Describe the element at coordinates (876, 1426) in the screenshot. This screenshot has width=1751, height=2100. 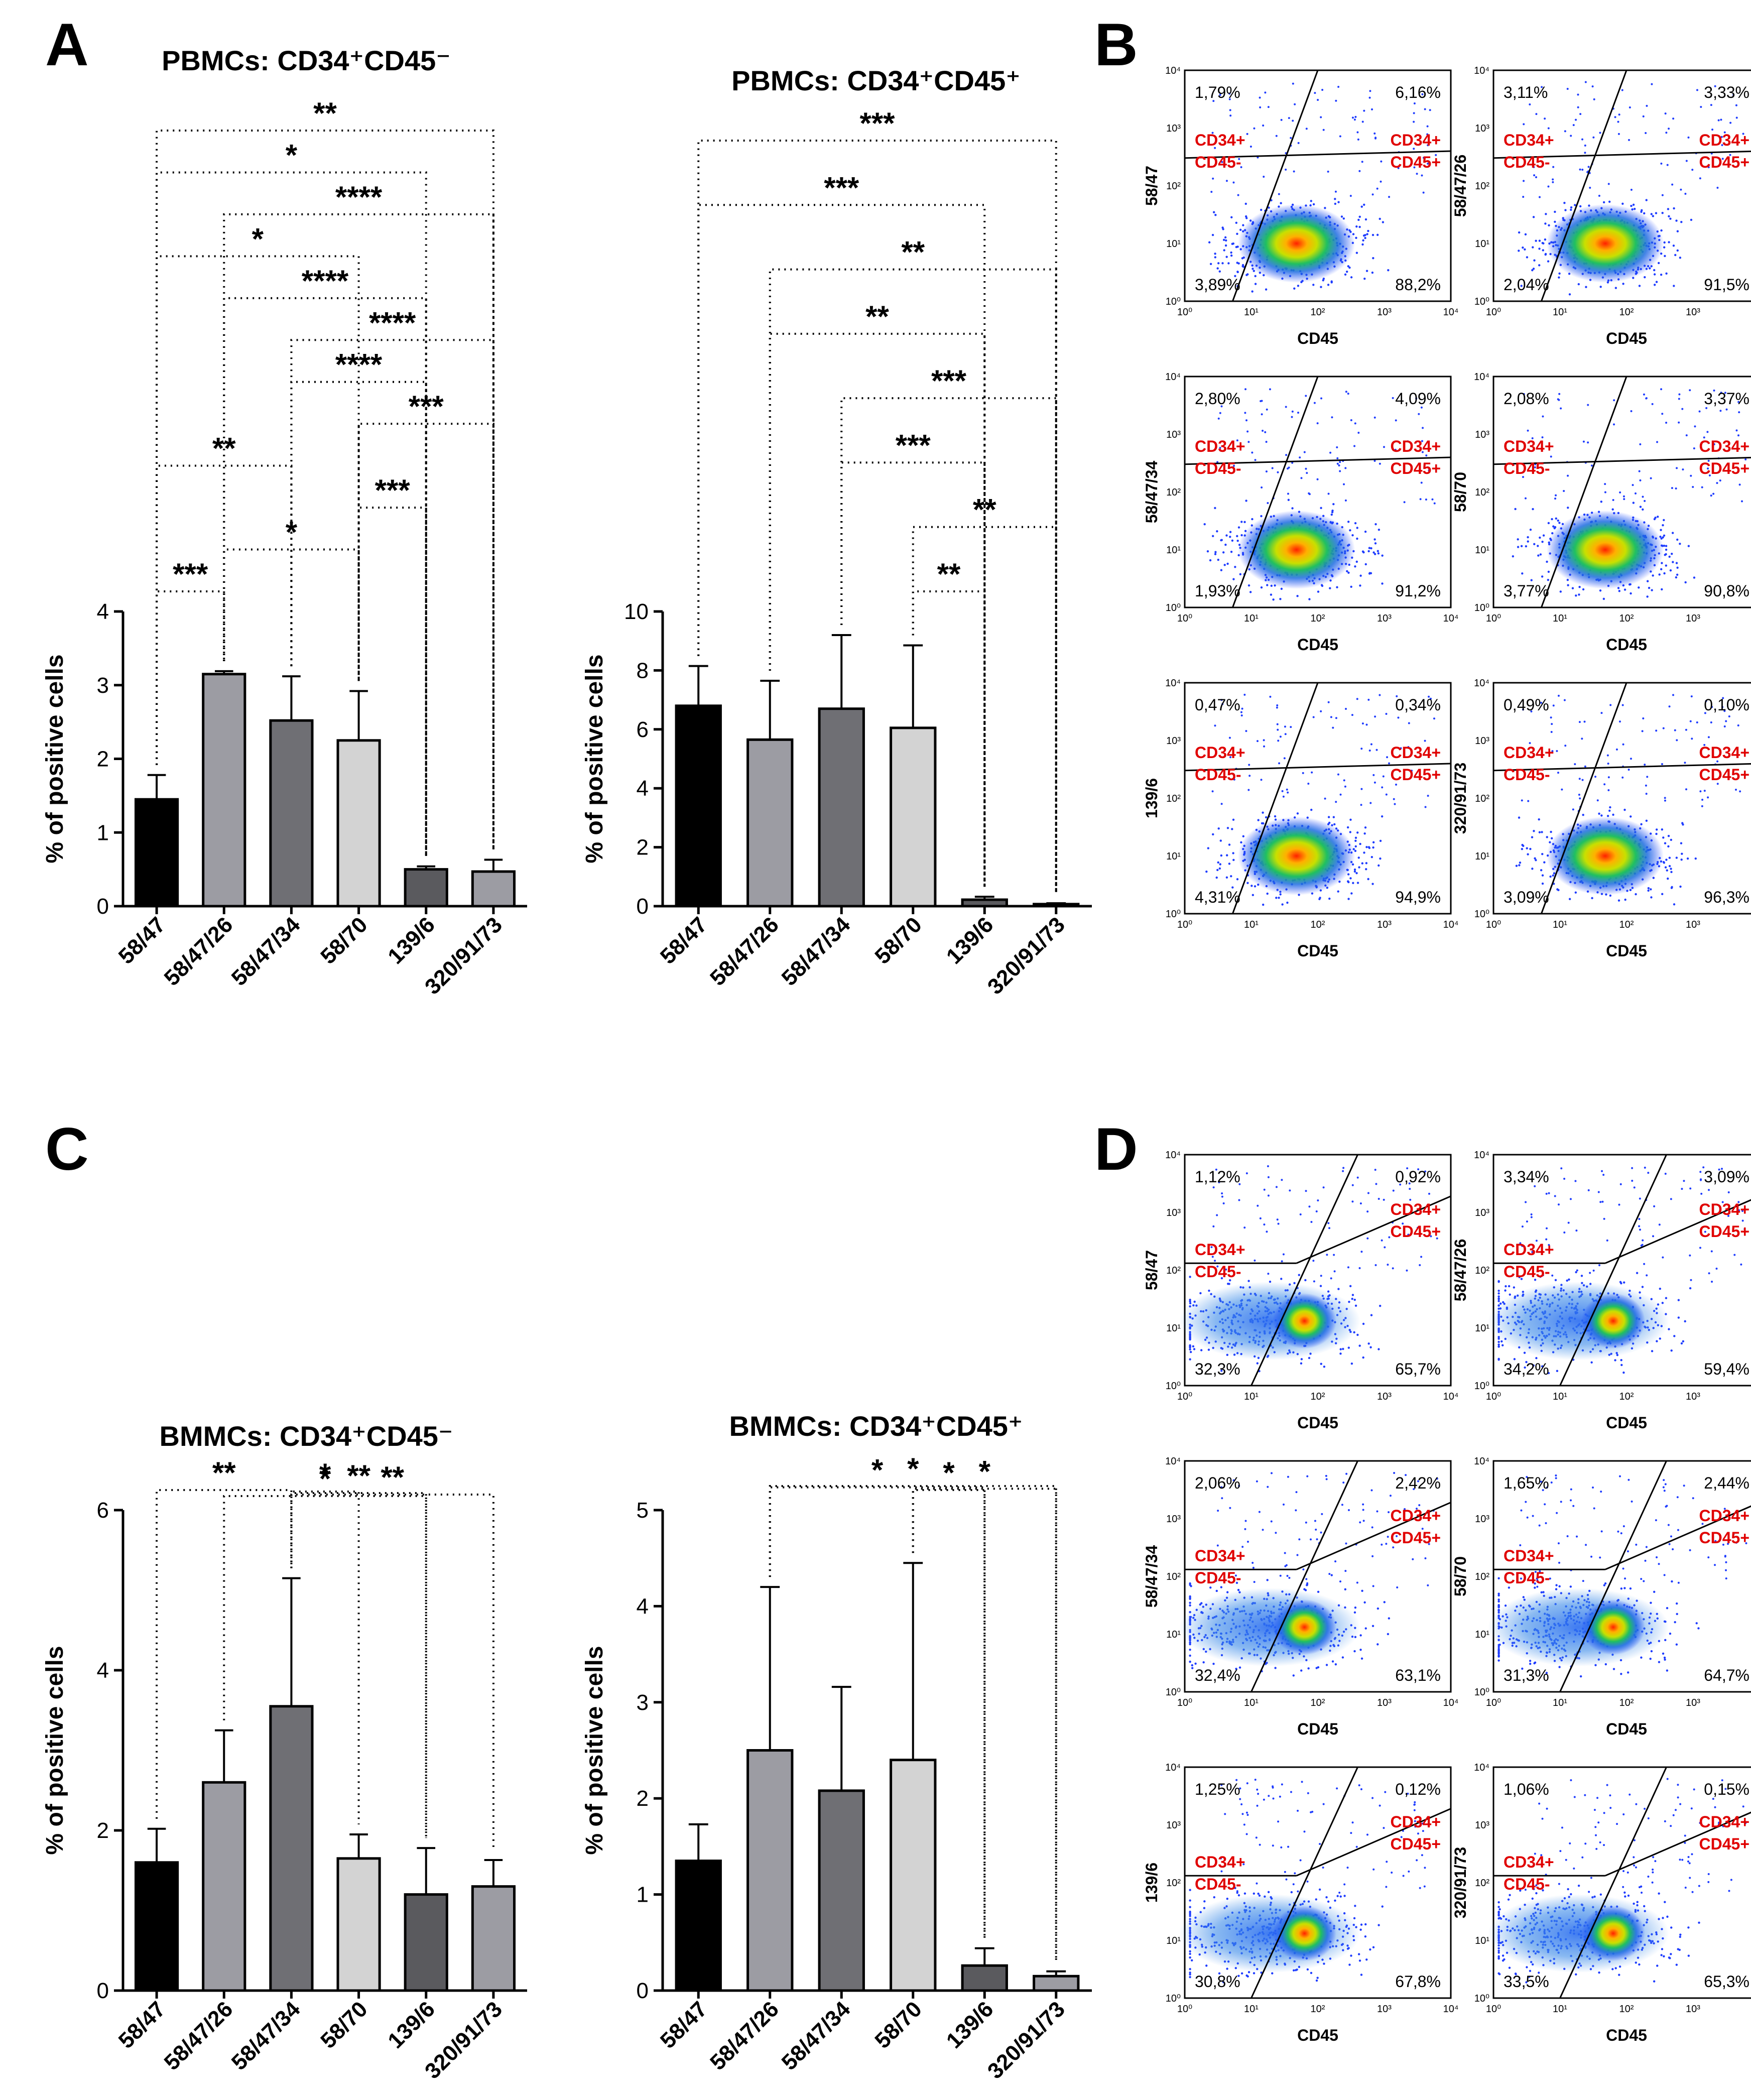
I see `chart-title: BMMCs: CD34⁺CD45⁺` at that location.